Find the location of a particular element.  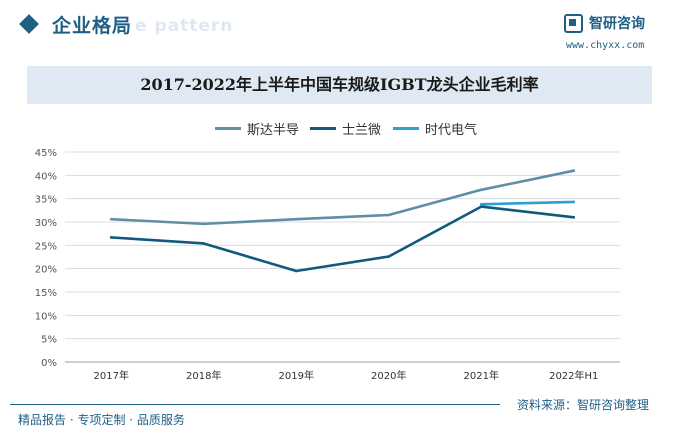

x-tick-label: 2020年 is located at coordinates (388, 375).